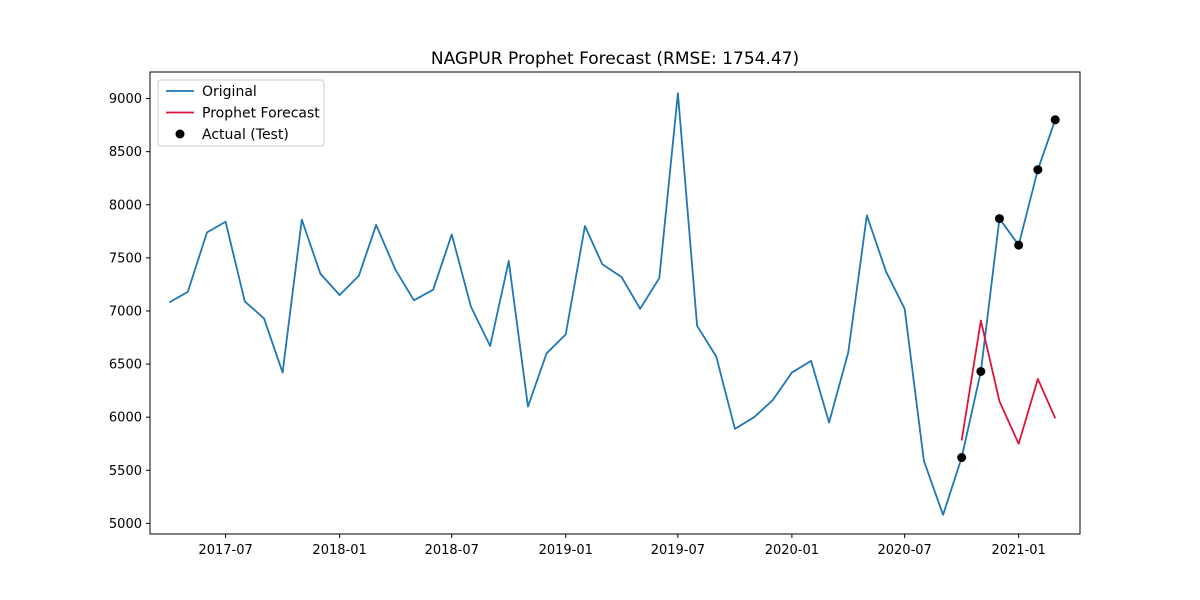  Describe the element at coordinates (125, 524) in the screenshot. I see `y-tick-label: 5000` at that location.